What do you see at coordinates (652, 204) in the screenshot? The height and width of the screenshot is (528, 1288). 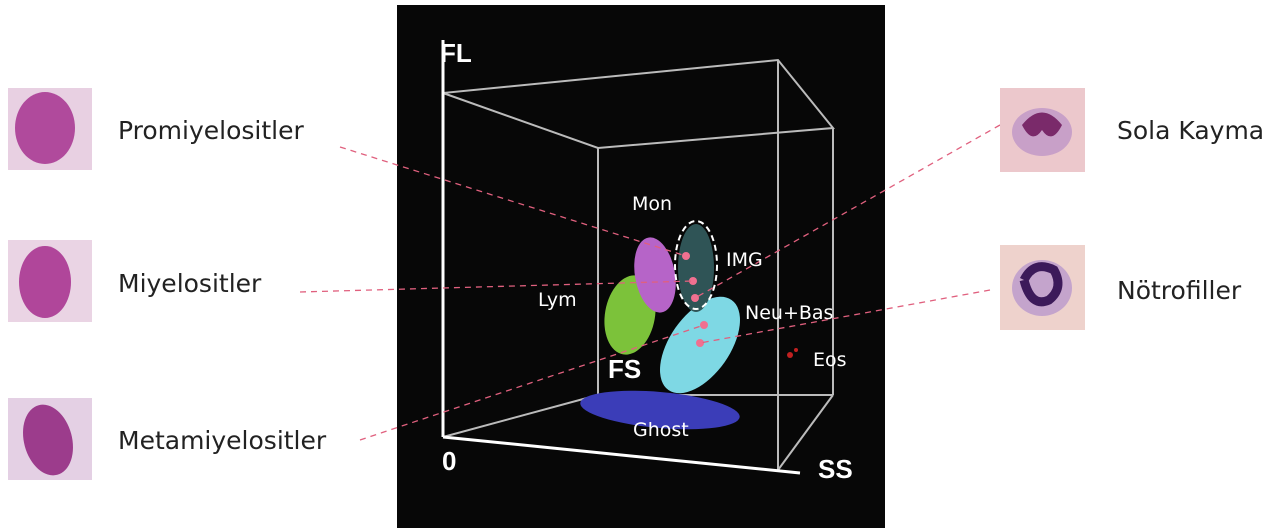 I see `cluster-label: Mon` at bounding box center [652, 204].